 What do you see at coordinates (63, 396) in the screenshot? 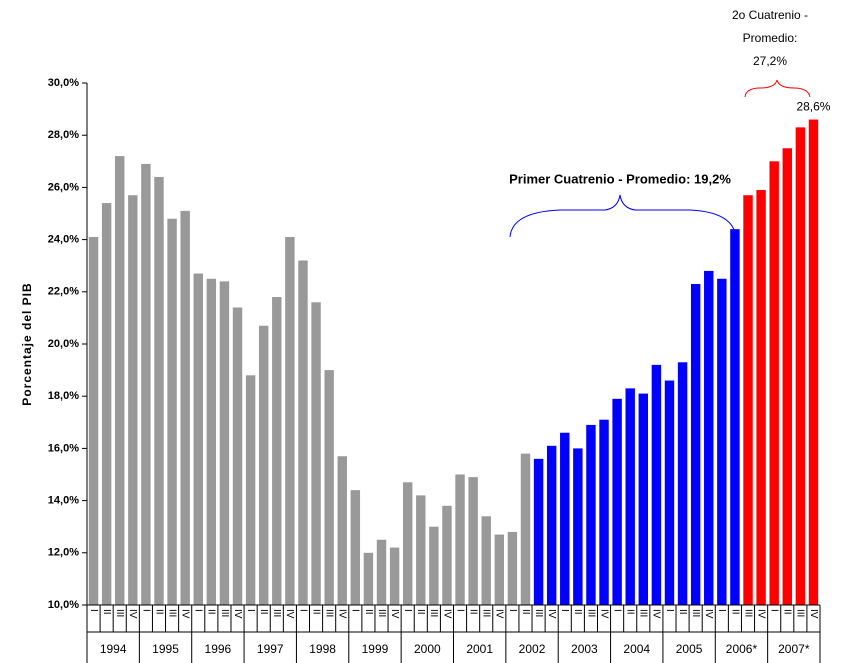
I see `y-tick-label: 18,0%` at bounding box center [63, 396].